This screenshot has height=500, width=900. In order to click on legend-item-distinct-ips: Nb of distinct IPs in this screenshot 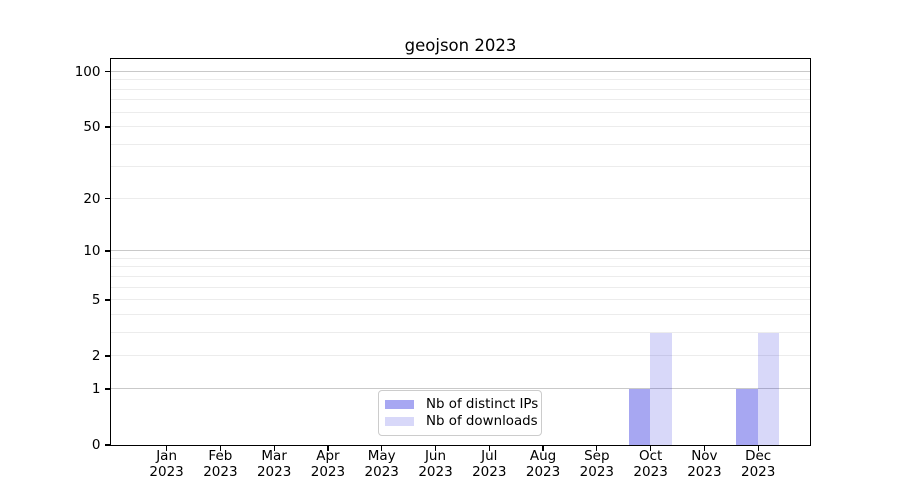, I will do `click(460, 404)`.